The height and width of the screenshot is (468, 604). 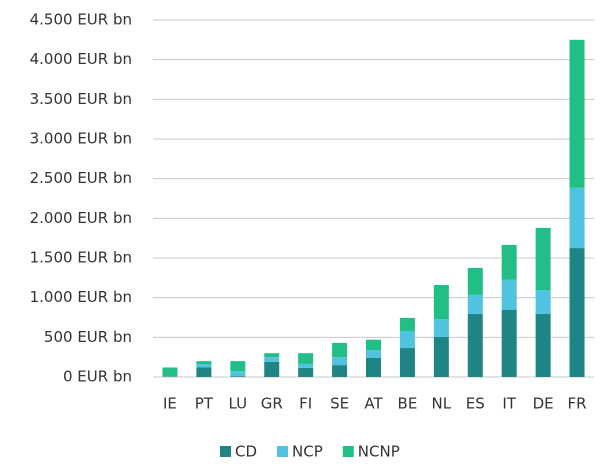 I want to click on legend-label: NCNP, so click(x=379, y=452).